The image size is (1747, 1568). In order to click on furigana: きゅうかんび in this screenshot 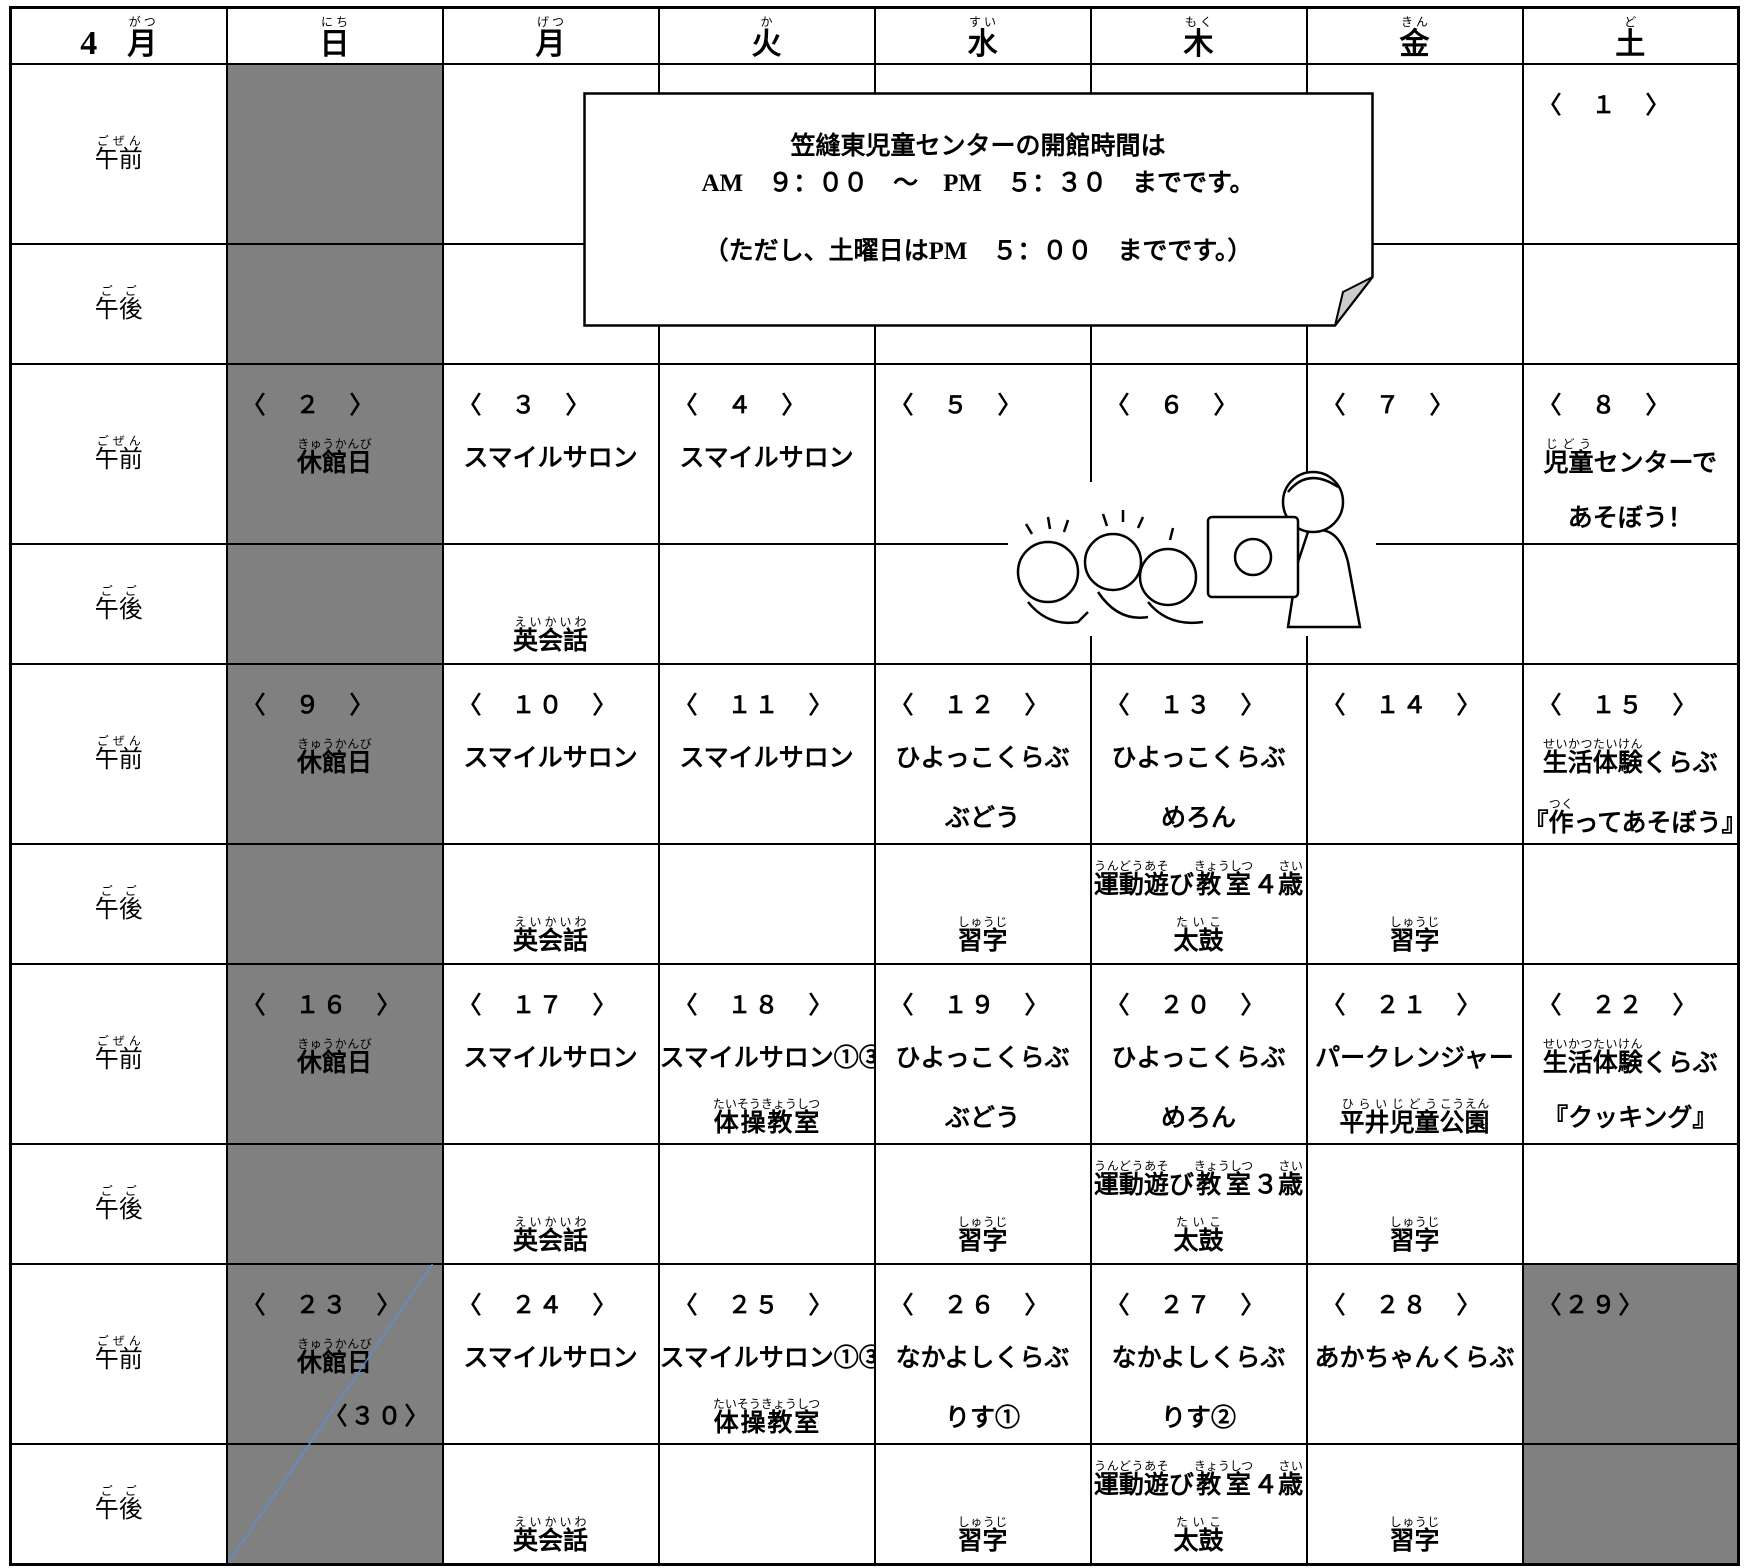, I will do `click(334, 1044)`.